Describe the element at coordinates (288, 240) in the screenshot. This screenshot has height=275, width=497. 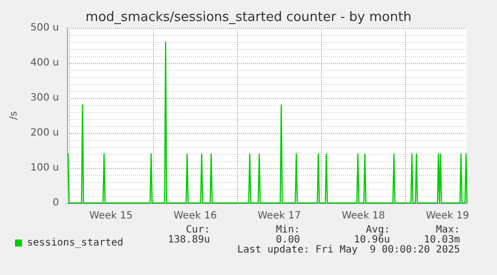
I see `text: 0.00` at that location.